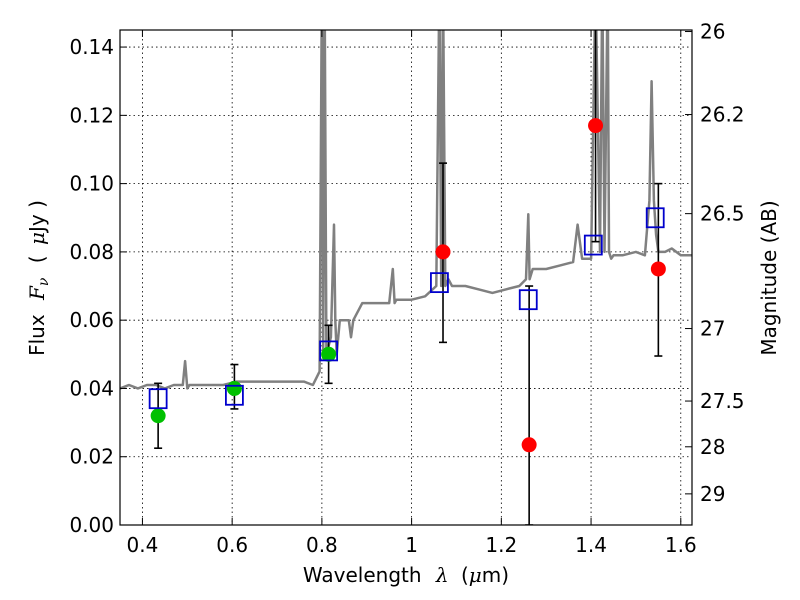 The width and height of the screenshot is (800, 600). Describe the element at coordinates (591, 545) in the screenshot. I see `x-tick-label: 1.4` at that location.